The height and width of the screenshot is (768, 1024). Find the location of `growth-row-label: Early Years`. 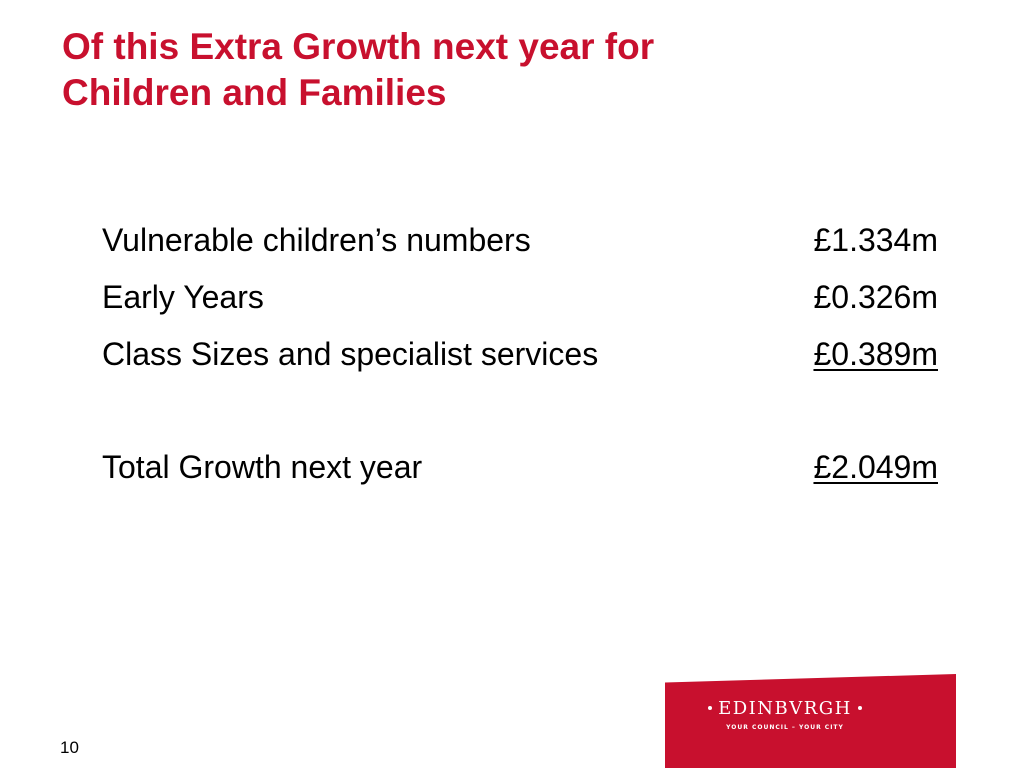

growth-row-label: Early Years is located at coordinates (183, 297).